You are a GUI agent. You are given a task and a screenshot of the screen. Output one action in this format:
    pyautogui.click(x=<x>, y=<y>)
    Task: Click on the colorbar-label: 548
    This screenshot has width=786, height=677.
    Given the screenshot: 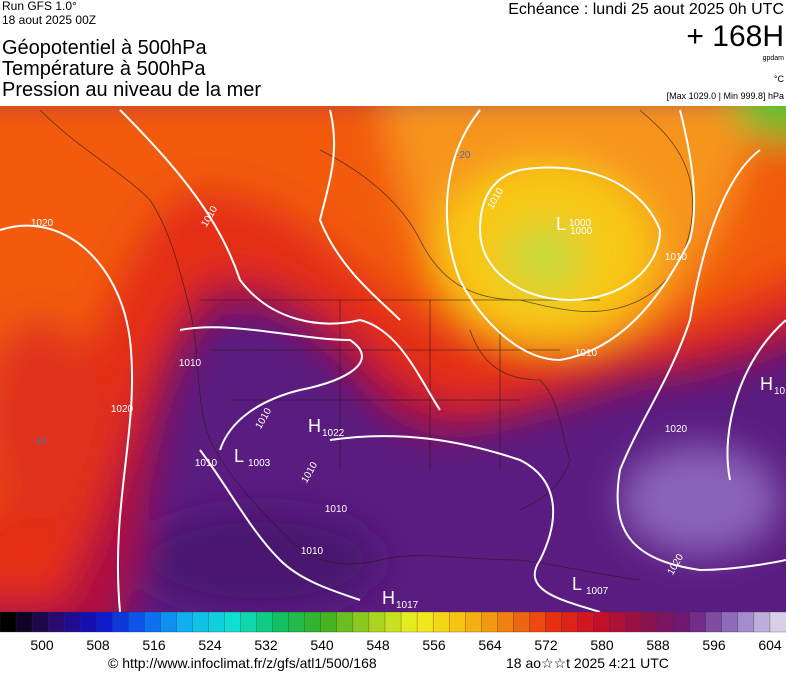 What is the action you would take?
    pyautogui.click(x=378, y=645)
    